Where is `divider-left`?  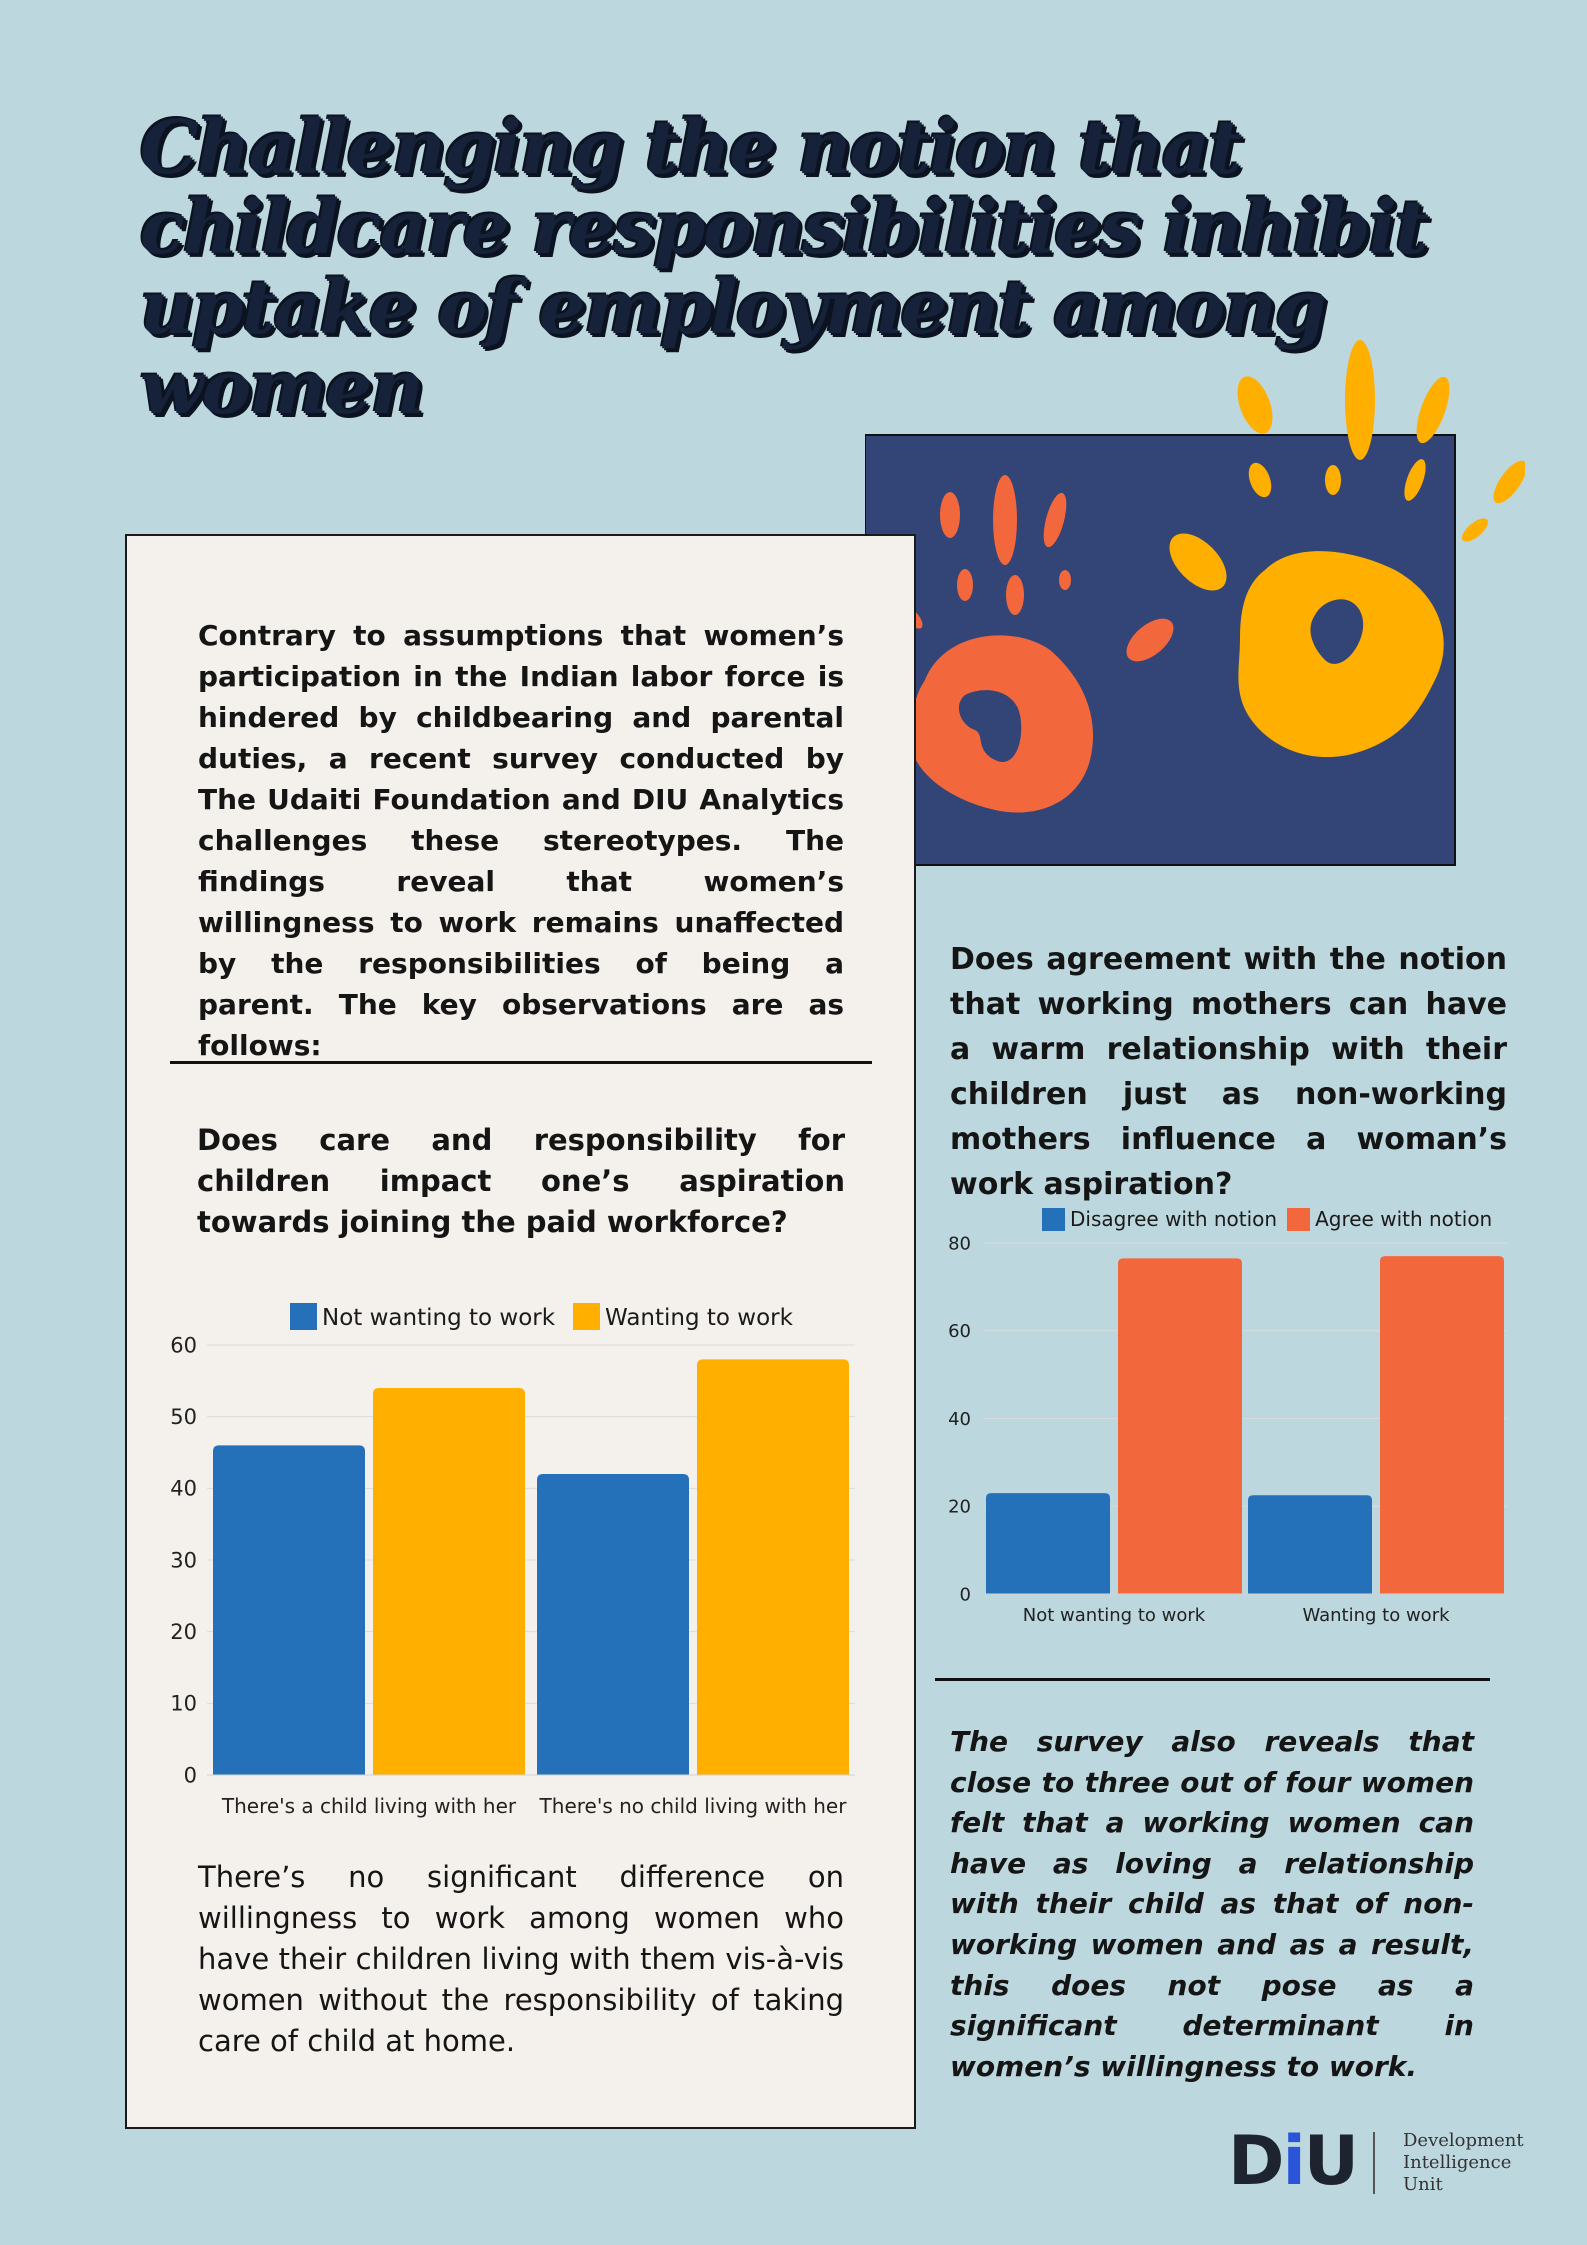
divider-left is located at coordinates (521, 1062).